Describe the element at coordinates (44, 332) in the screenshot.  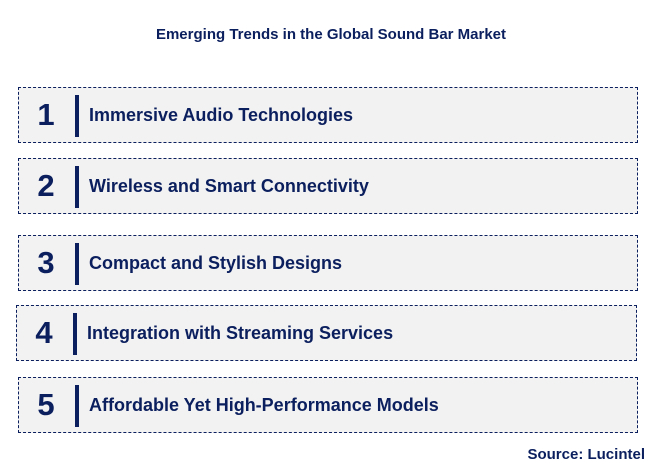
I see `trend-number: 4` at that location.